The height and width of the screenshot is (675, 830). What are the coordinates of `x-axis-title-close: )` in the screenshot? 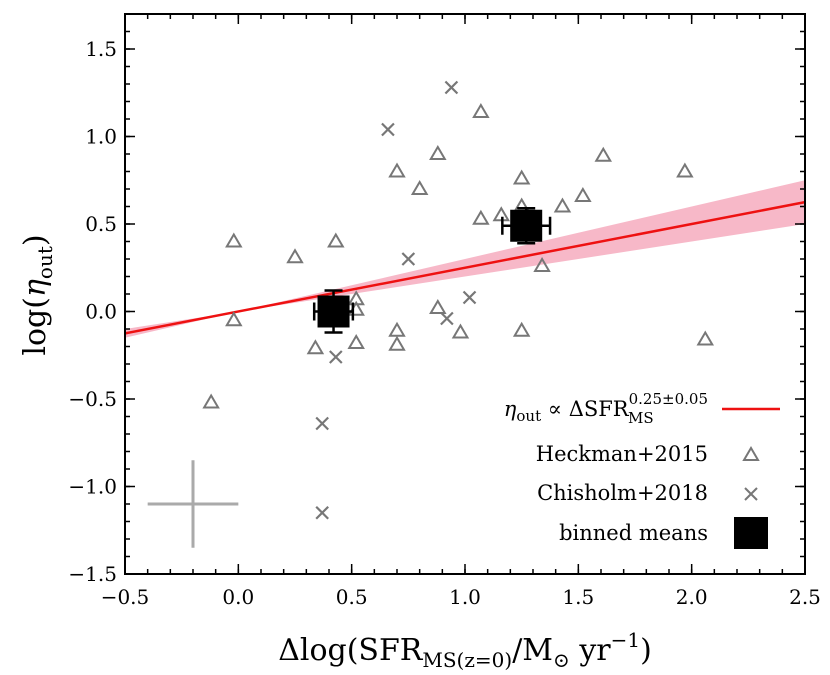 It's located at (646, 650).